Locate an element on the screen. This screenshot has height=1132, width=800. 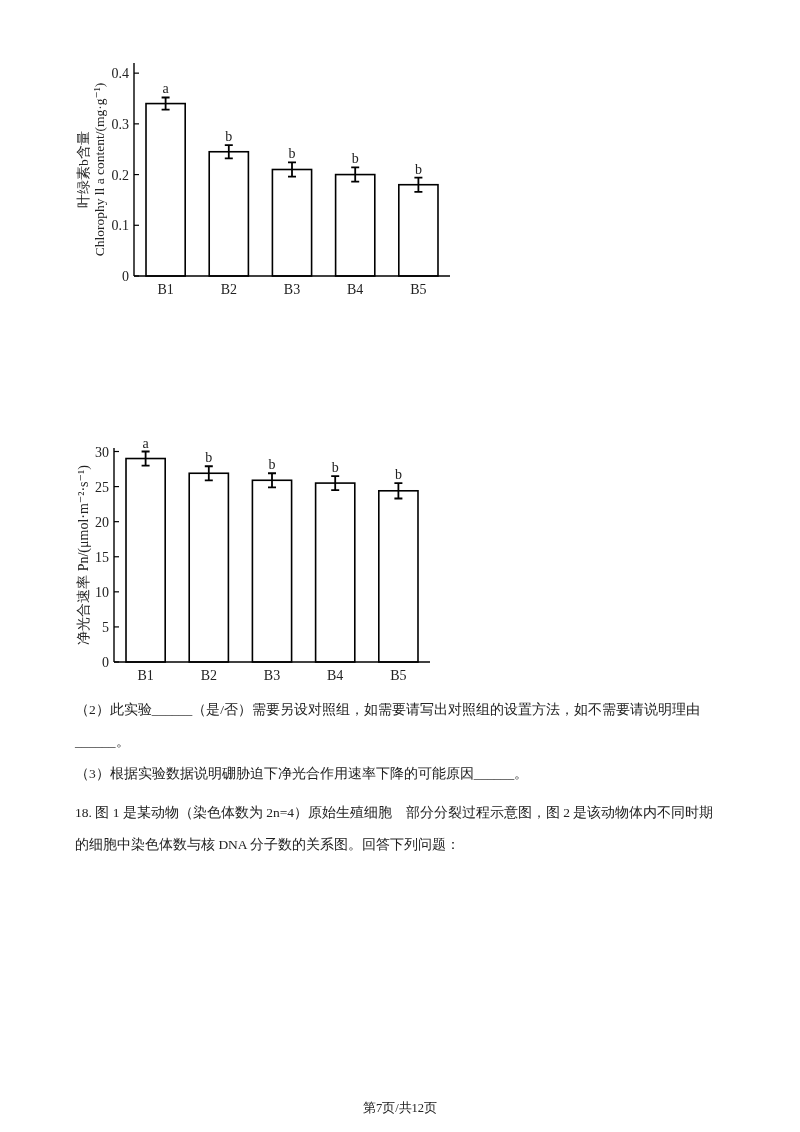
y-tick-label: 15 is located at coordinates (102, 557).